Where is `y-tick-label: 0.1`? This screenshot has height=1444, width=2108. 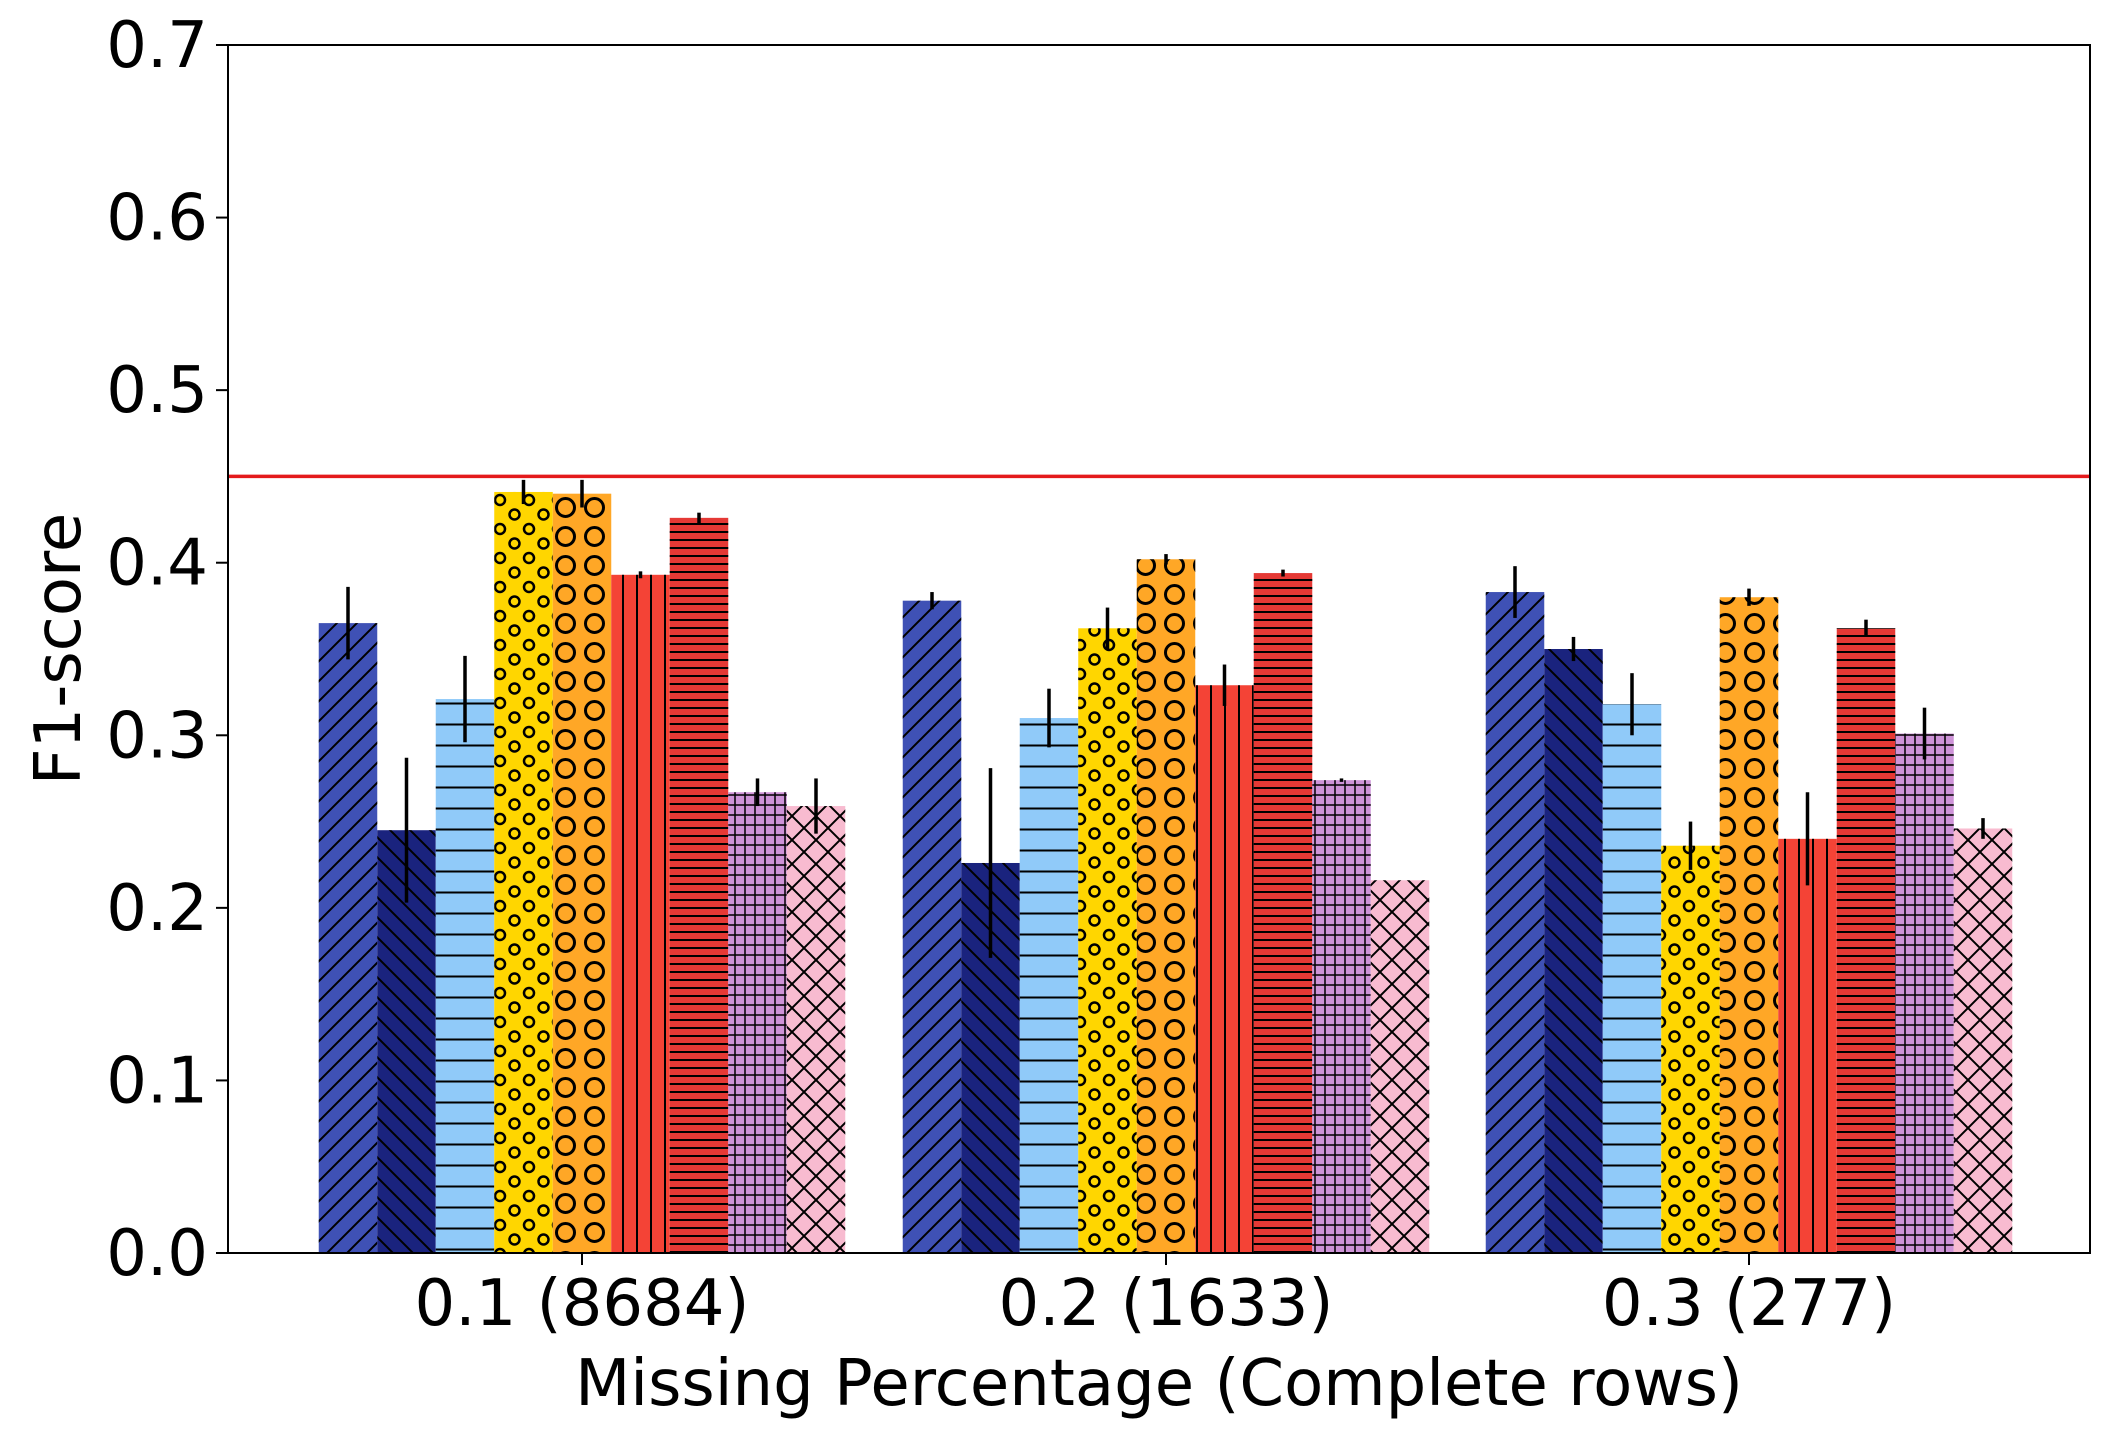 y-tick-label: 0.1 is located at coordinates (157, 1081).